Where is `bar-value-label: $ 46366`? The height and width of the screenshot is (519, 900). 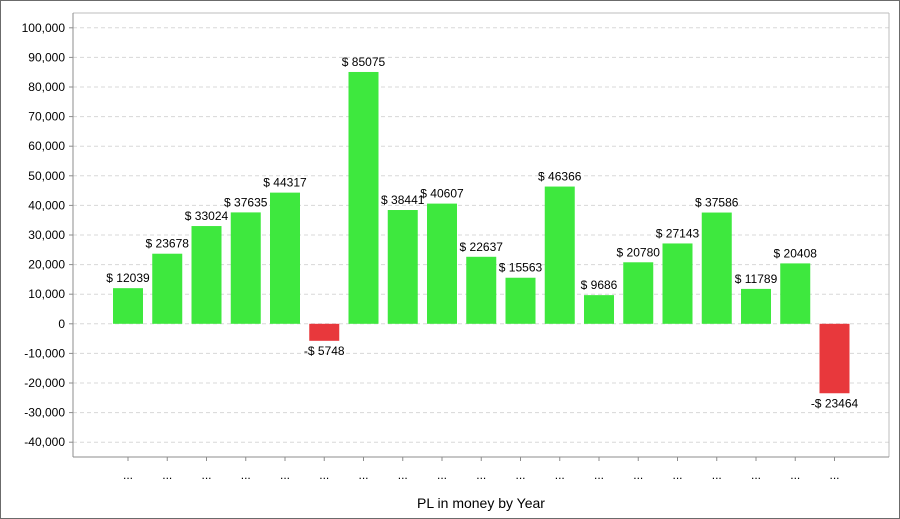
bar-value-label: $ 46366 is located at coordinates (560, 177).